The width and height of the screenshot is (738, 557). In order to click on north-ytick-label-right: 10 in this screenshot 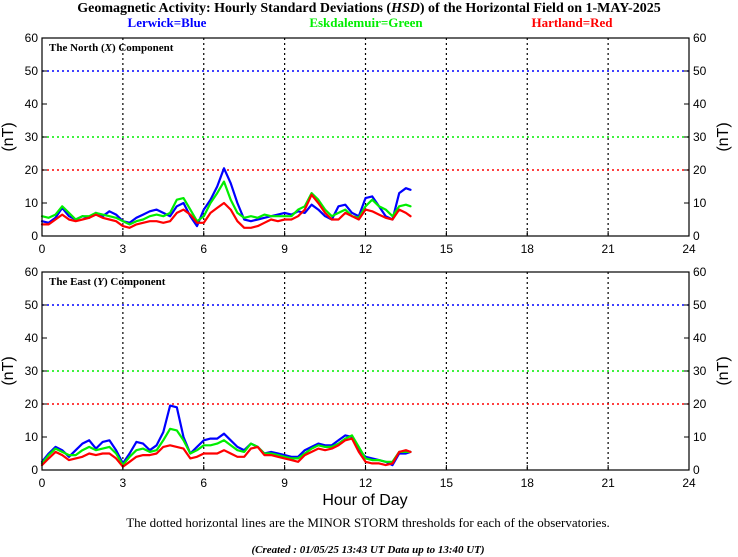, I will do `click(700, 203)`.